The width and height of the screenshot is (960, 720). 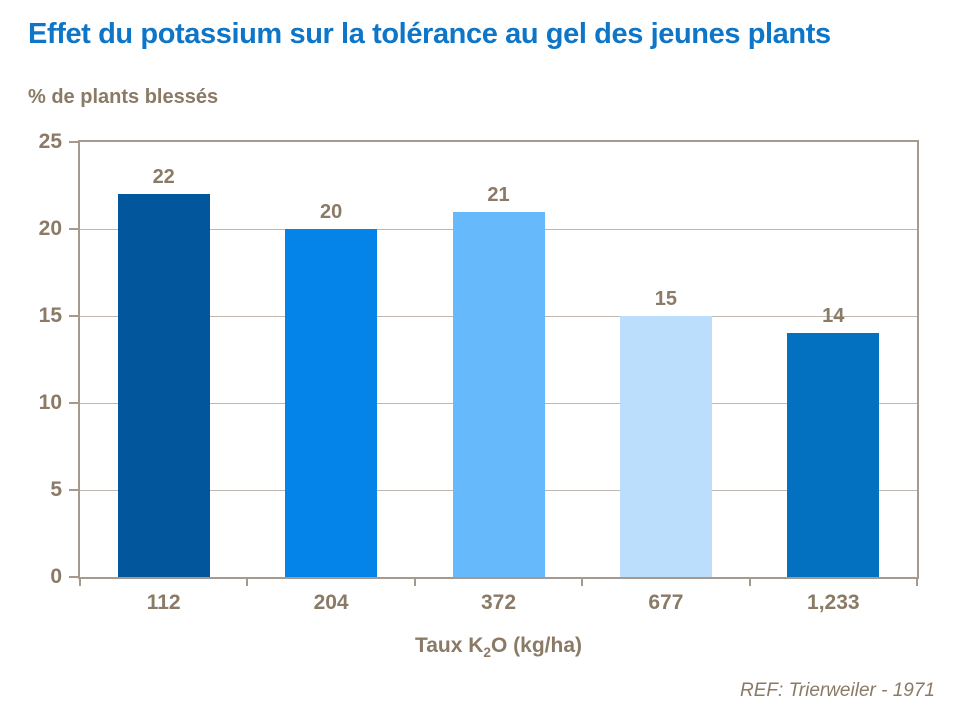 I want to click on bar-value-label: 21, so click(x=498, y=194).